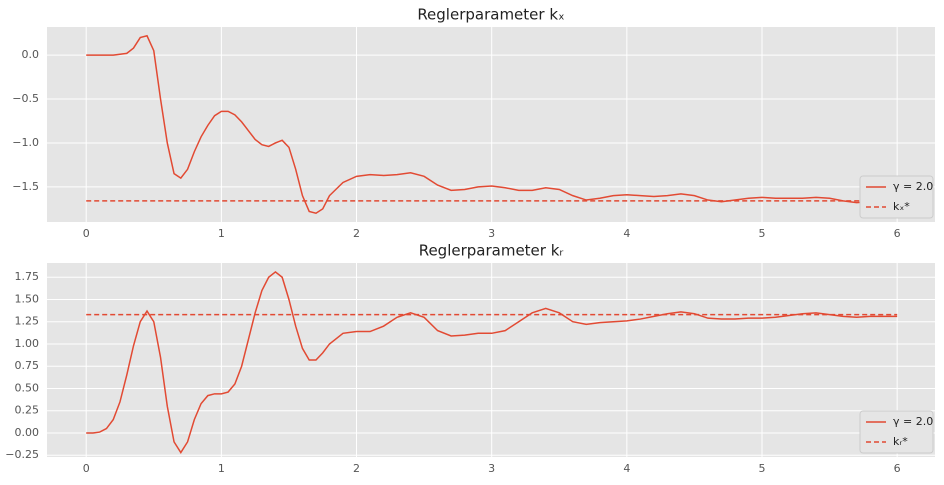 This screenshot has width=944, height=485. I want to click on y-tick-label: 0.00, so click(27, 432).